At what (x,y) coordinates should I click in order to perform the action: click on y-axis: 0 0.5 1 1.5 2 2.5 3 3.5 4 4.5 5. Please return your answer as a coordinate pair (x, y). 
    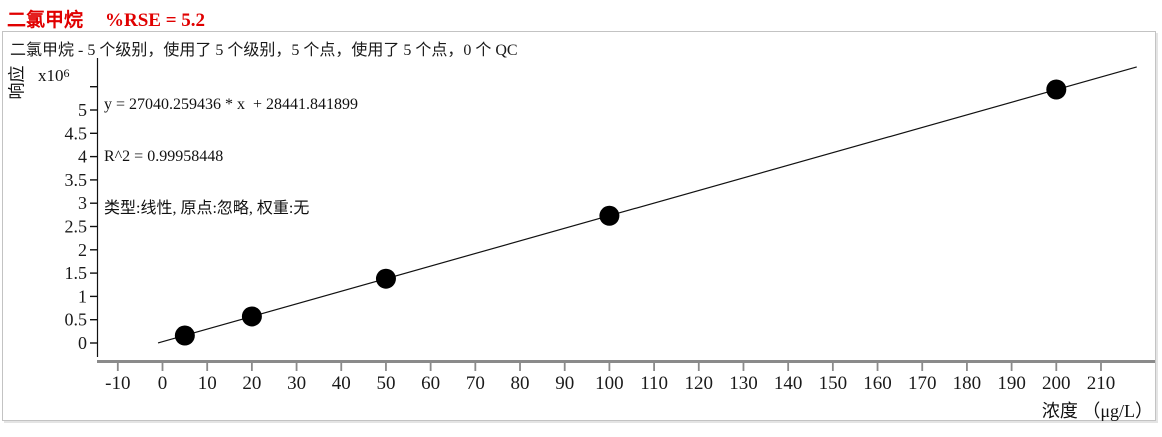
    Looking at the image, I should click on (82, 207).